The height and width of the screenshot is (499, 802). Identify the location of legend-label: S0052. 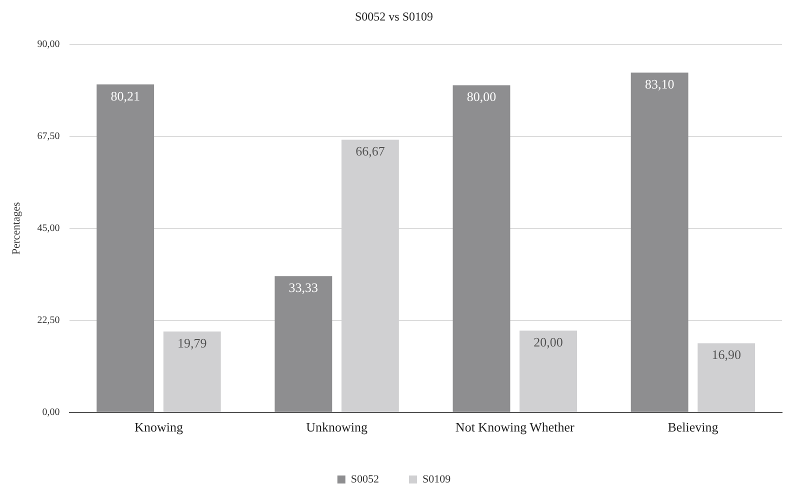
(365, 479).